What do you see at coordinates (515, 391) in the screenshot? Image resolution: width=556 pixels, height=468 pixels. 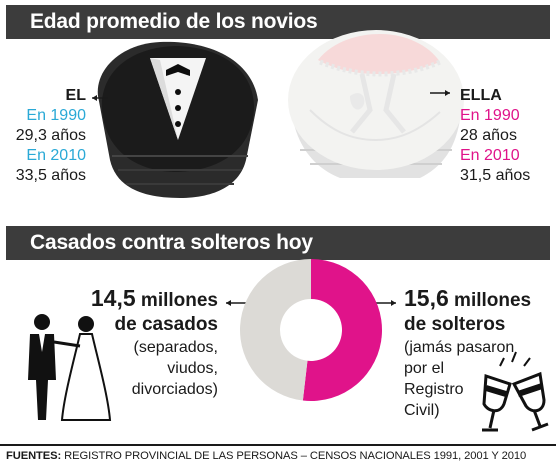 I see `champagne-toast-icon` at bounding box center [515, 391].